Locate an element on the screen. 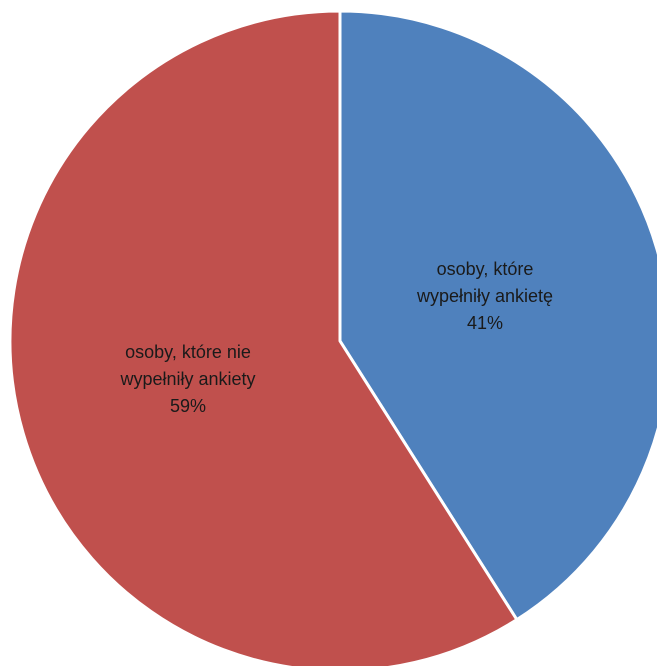  slice-label-2: osoby, które nie wypełniły ankiety 59% is located at coordinates (187, 379).